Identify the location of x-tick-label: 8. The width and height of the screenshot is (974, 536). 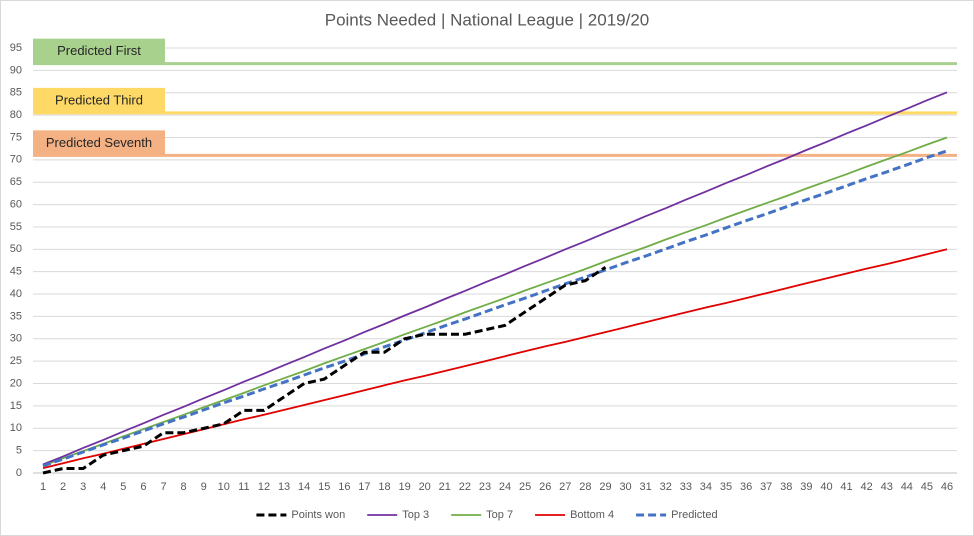
(184, 487).